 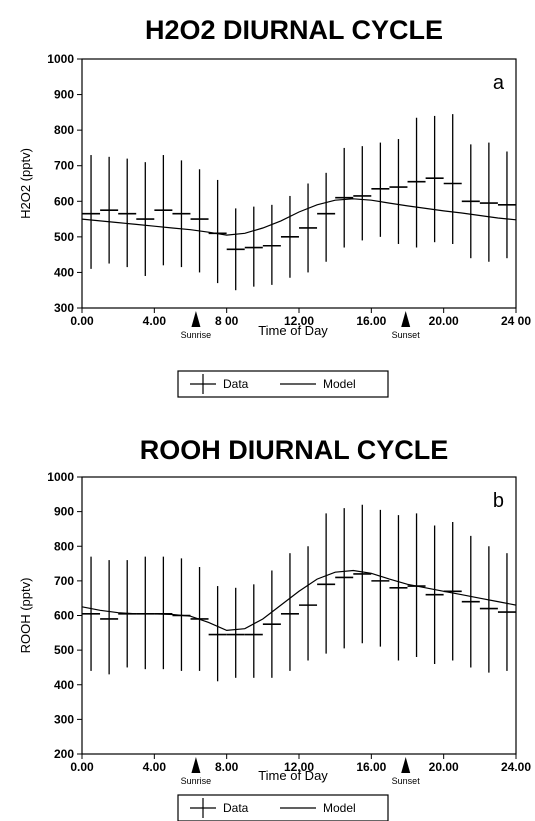 I want to click on panel-a-x-tick-label-16: 16.00, so click(x=371, y=321).